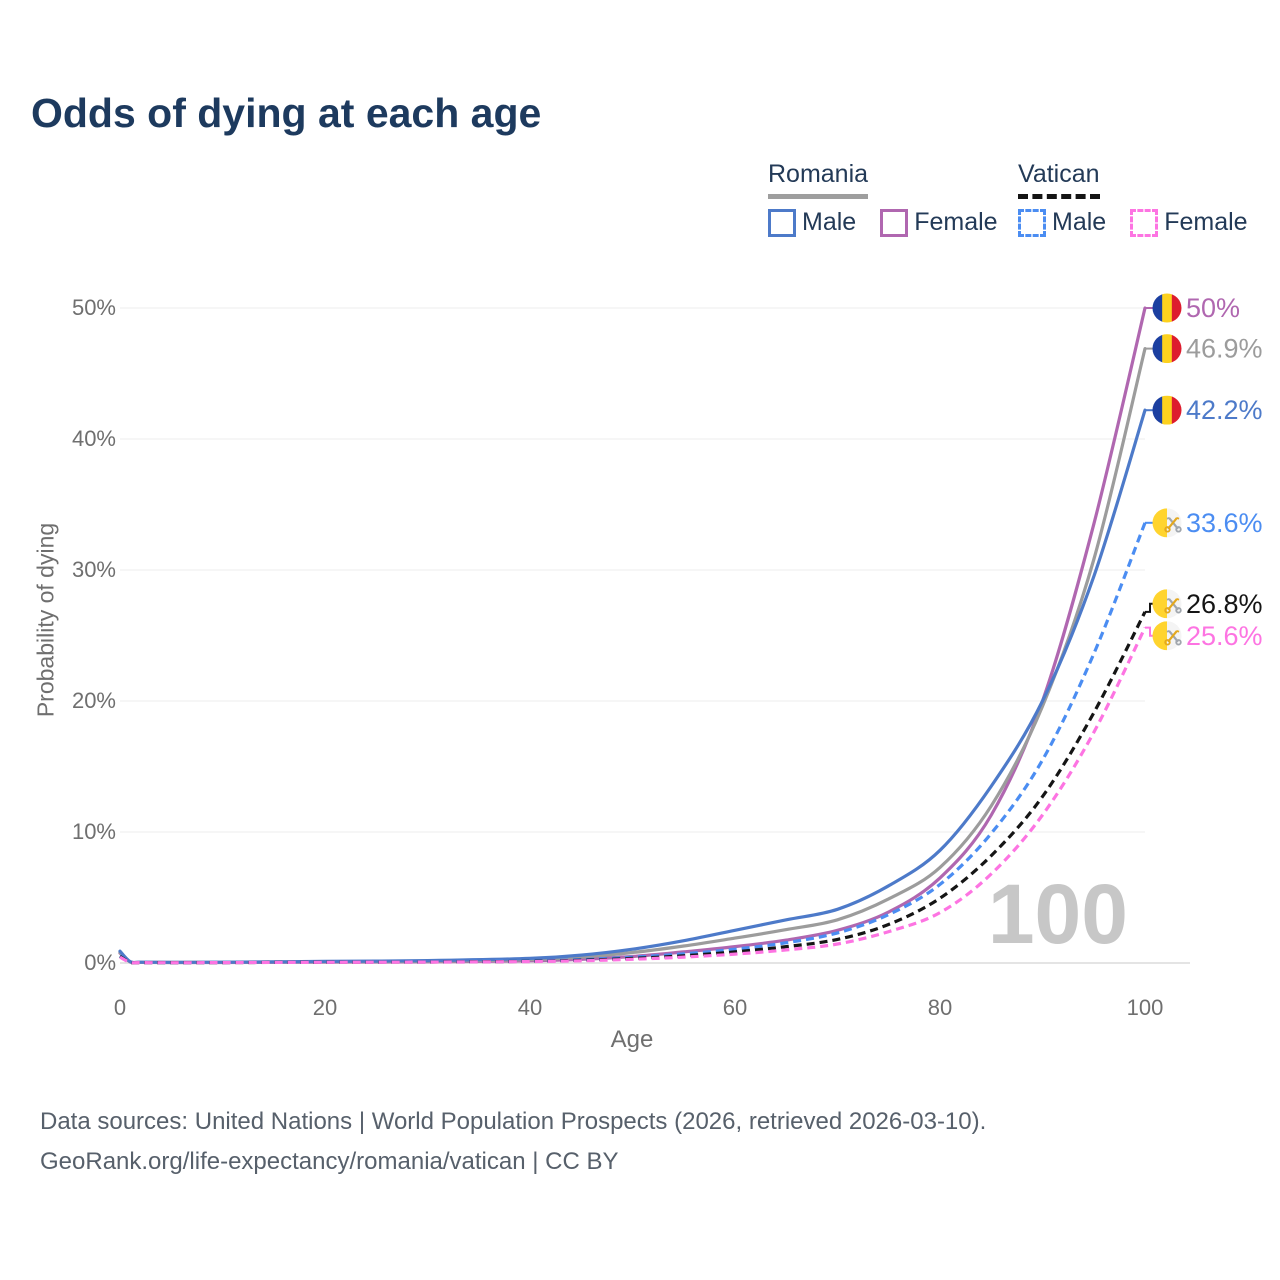 This screenshot has width=1280, height=1280. Describe the element at coordinates (735, 1007) in the screenshot. I see `x-tick-label: 60` at that location.